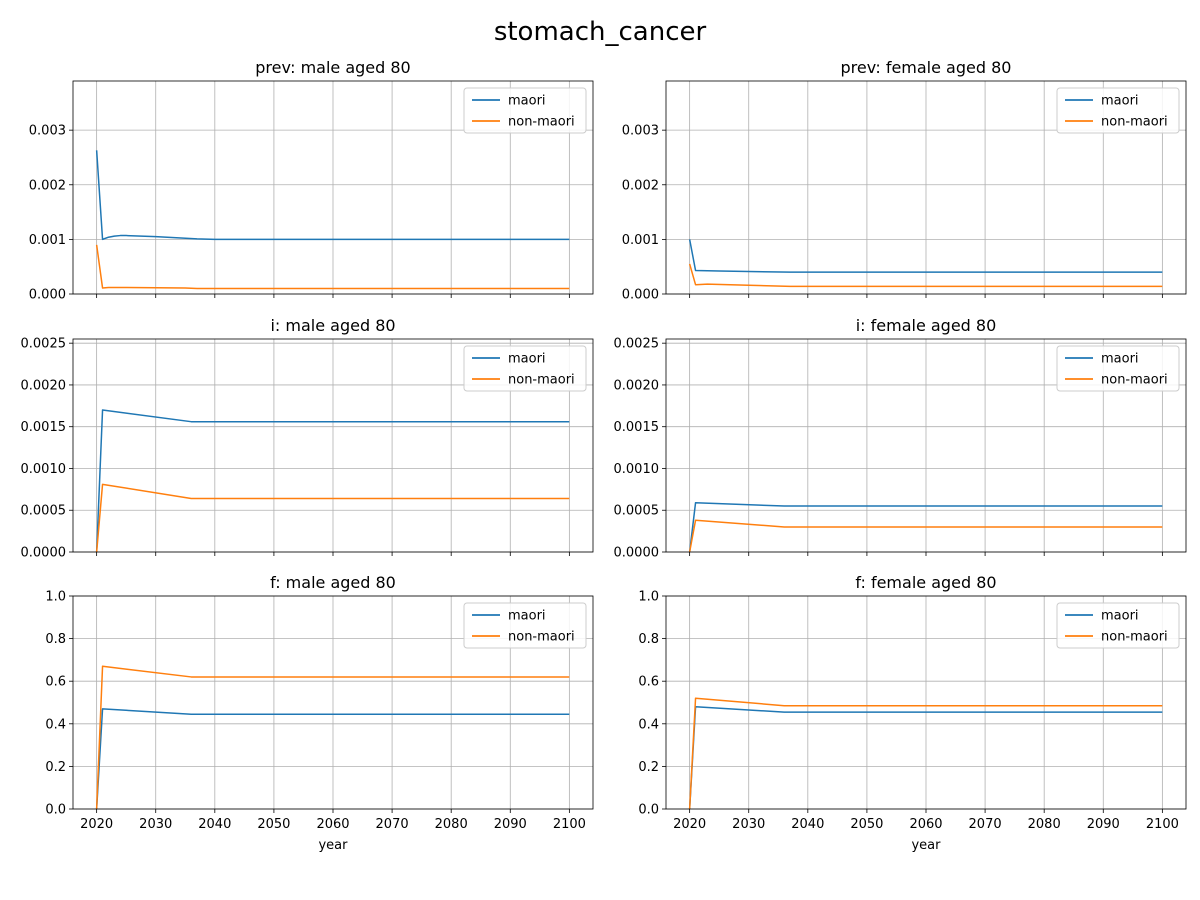 This screenshot has height=900, width=1200. Describe the element at coordinates (926, 67) in the screenshot. I see `subplot-title: prev: female aged 80` at that location.